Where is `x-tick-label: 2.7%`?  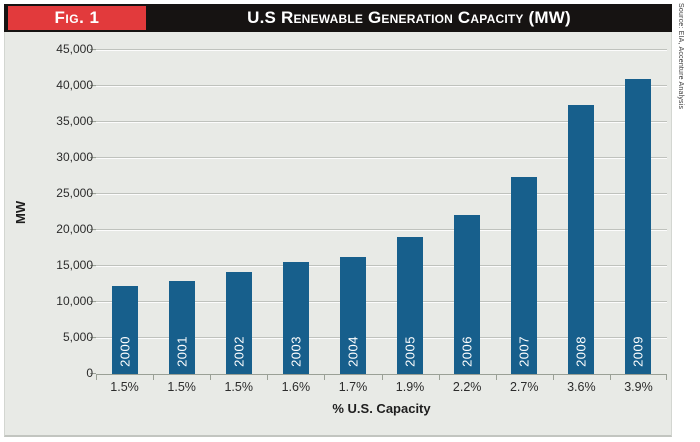 x-tick-label: 2.7% is located at coordinates (524, 387).